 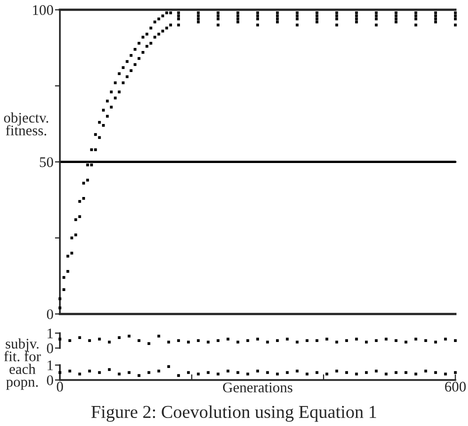 What do you see at coordinates (233, 413) in the screenshot?
I see `caption: Figure 2: Coevolution using Equation 1` at bounding box center [233, 413].